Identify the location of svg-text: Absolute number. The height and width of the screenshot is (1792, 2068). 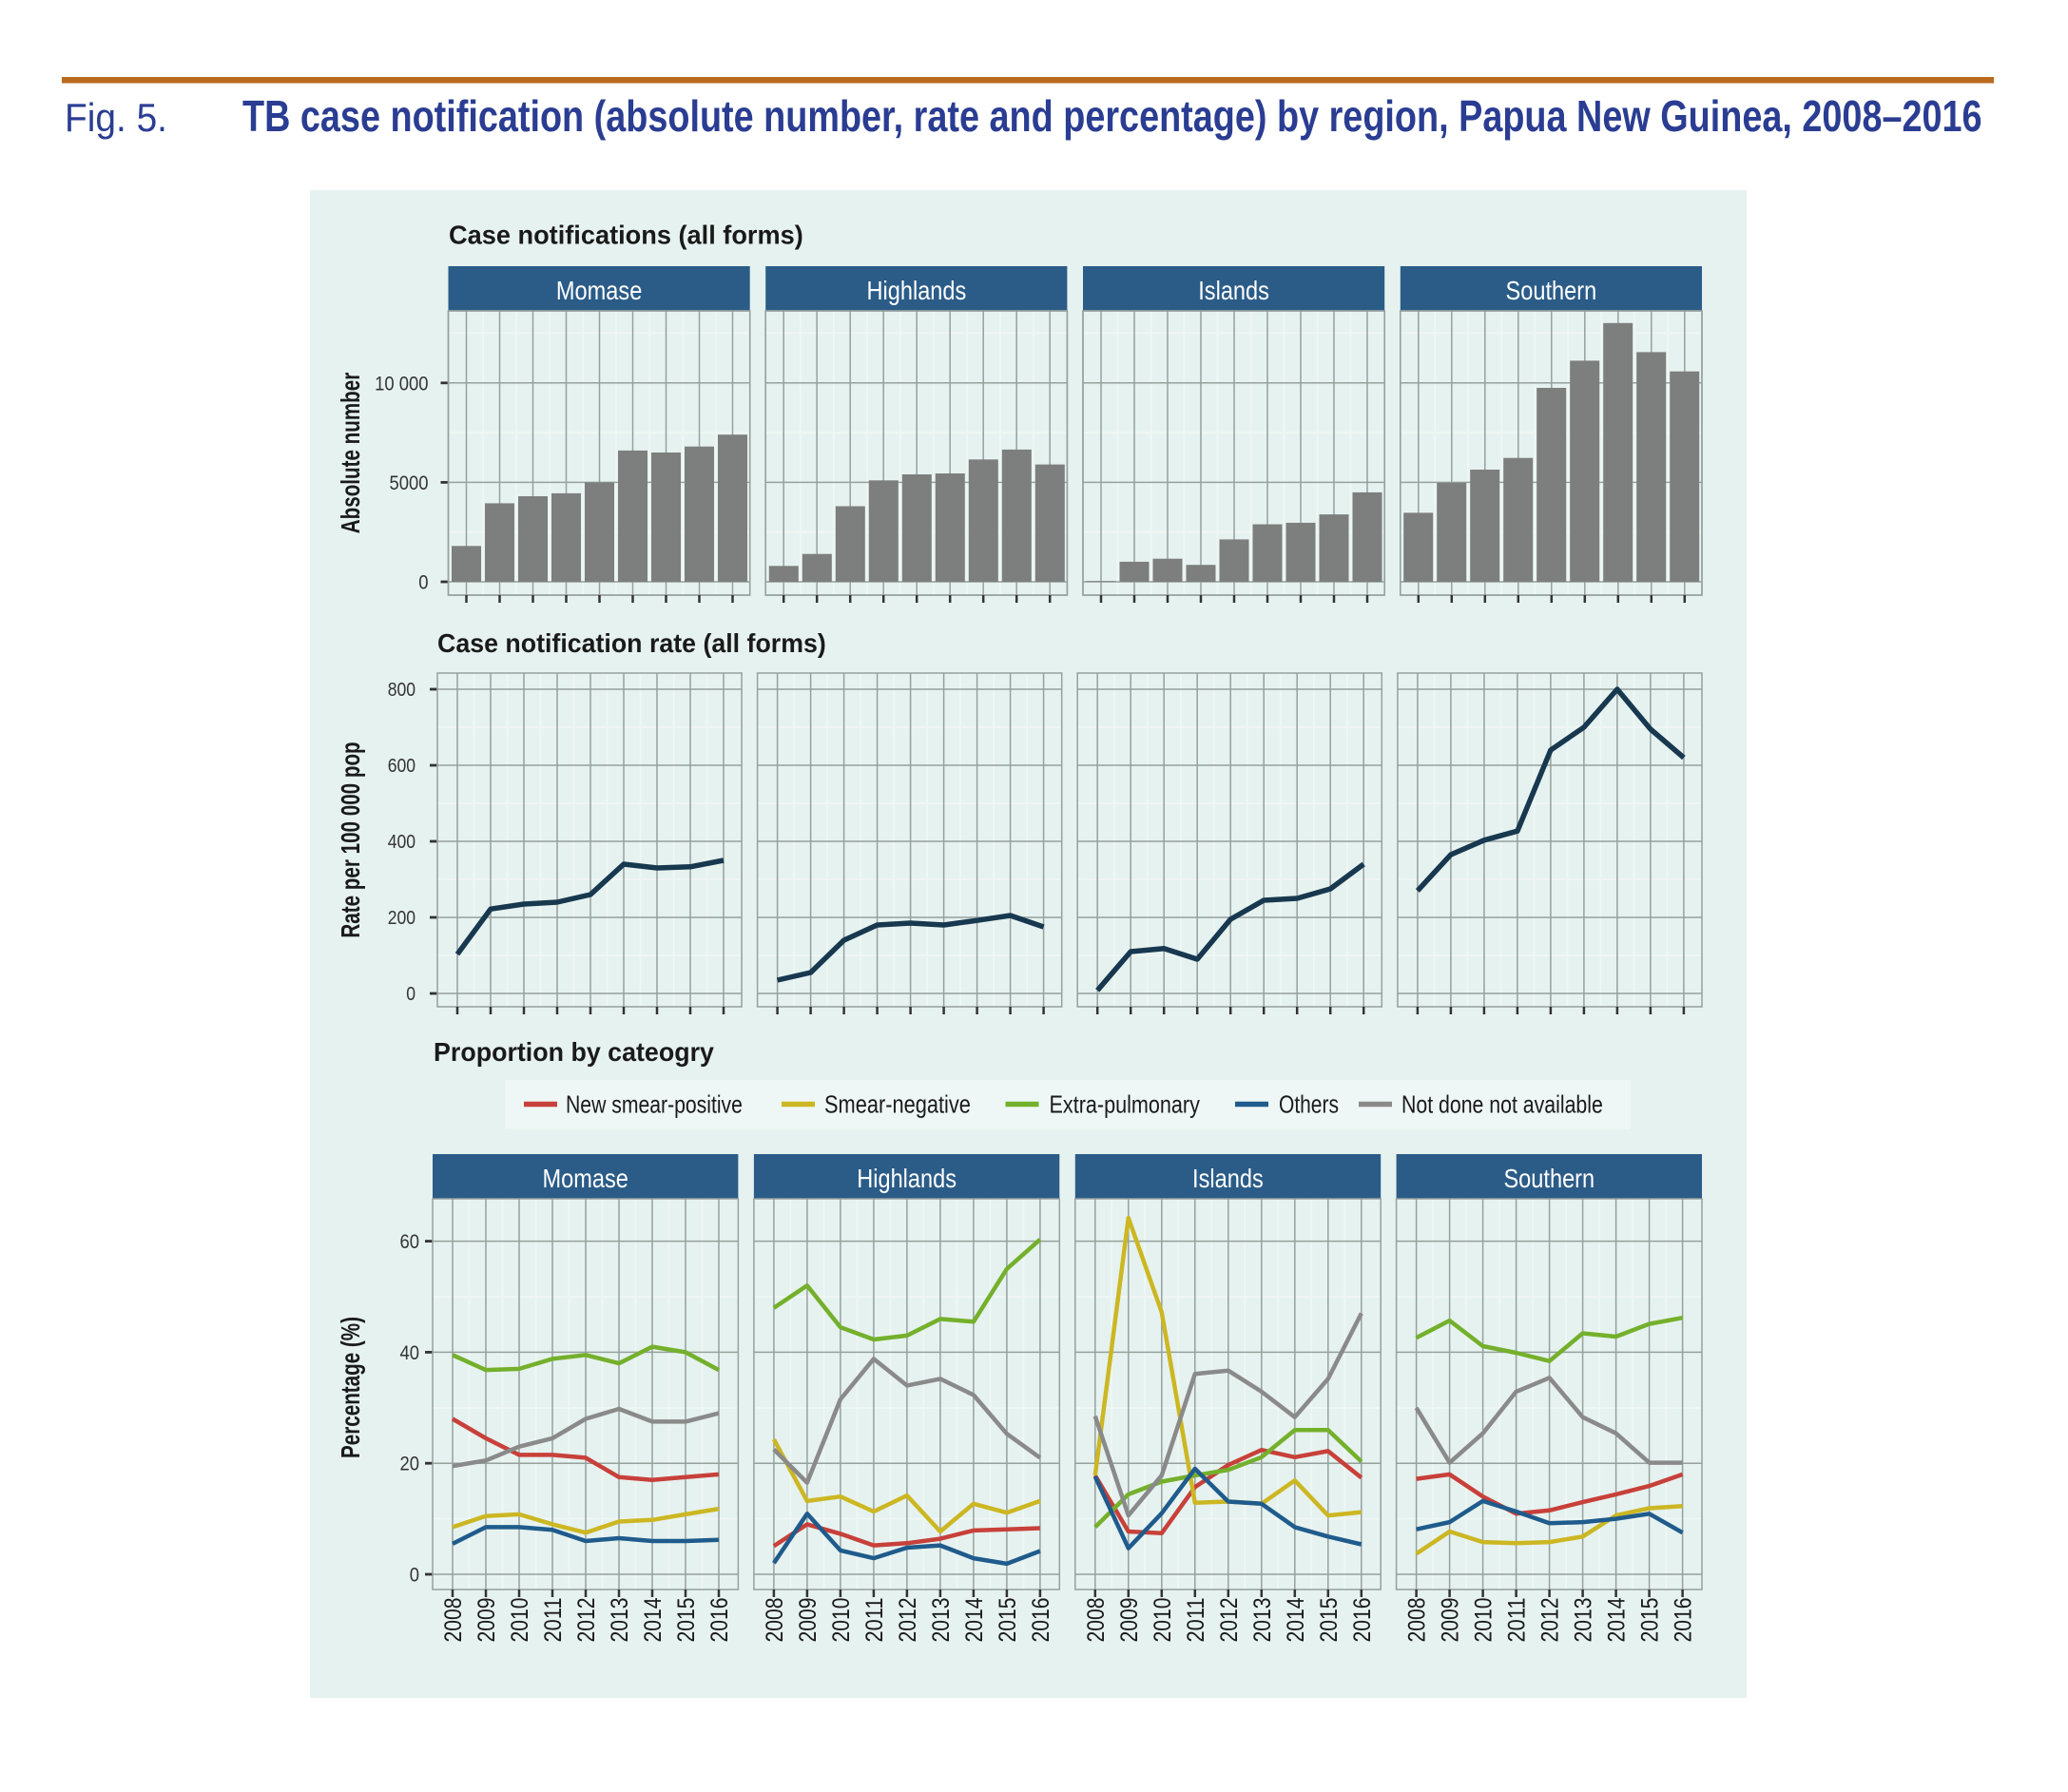
(352, 452).